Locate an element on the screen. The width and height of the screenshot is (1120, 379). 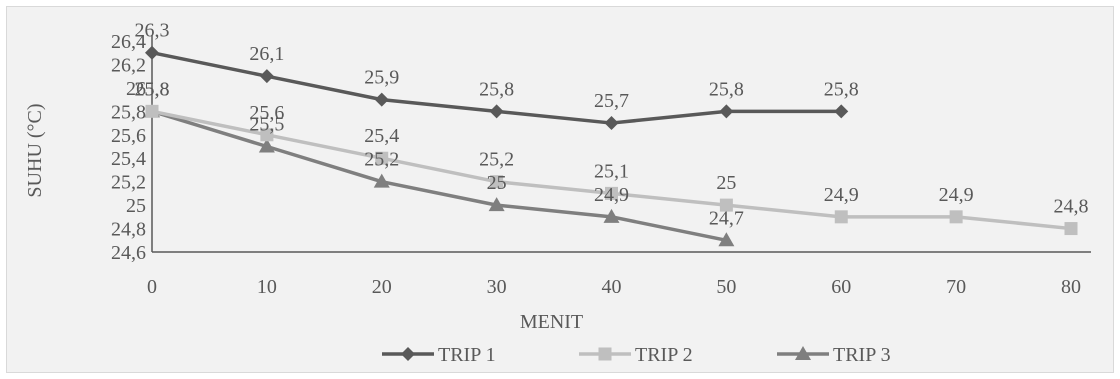
data-label-trip-1: 26,3 is located at coordinates (152, 31).